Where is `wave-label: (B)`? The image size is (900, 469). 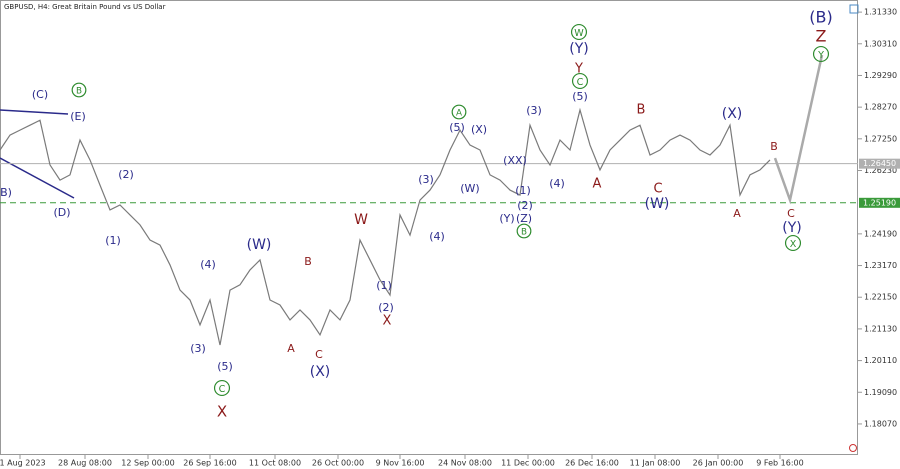 wave-label: (B) is located at coordinates (820, 17).